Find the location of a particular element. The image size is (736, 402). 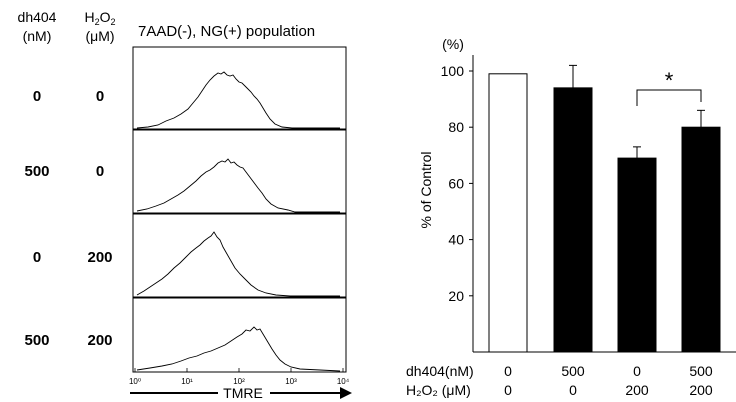

condition-row-label: H₂O₂ (μM) is located at coordinates (438, 390).